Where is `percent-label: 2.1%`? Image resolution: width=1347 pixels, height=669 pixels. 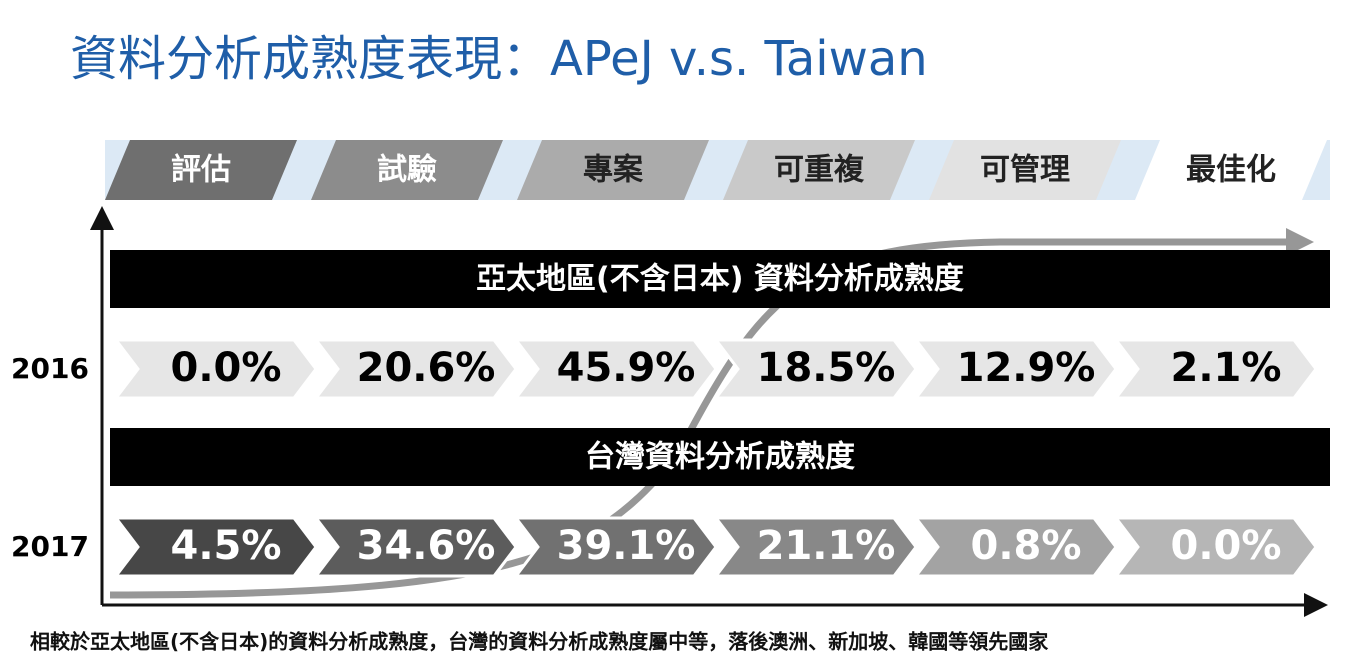 percent-label: 2.1% is located at coordinates (1226, 368).